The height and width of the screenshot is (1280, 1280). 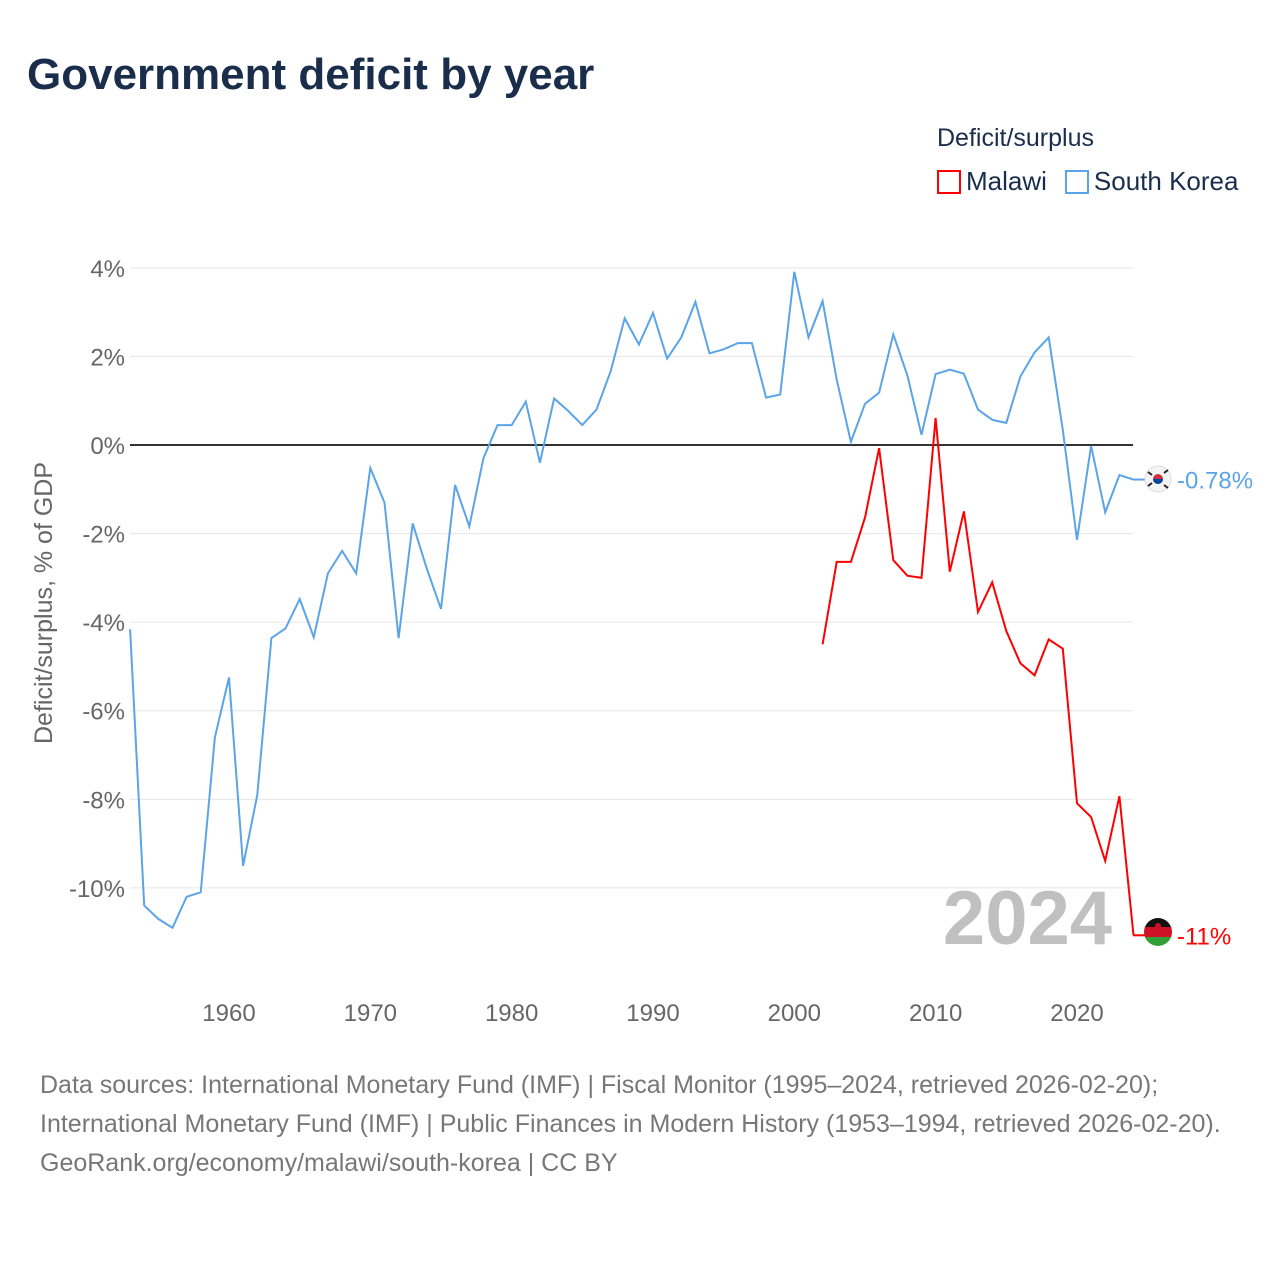 I want to click on south-korea-flag-icon, so click(x=1158, y=479).